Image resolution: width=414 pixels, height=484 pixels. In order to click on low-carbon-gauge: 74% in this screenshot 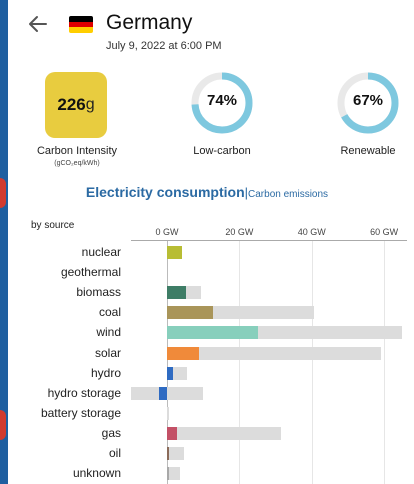, I will do `click(222, 103)`.